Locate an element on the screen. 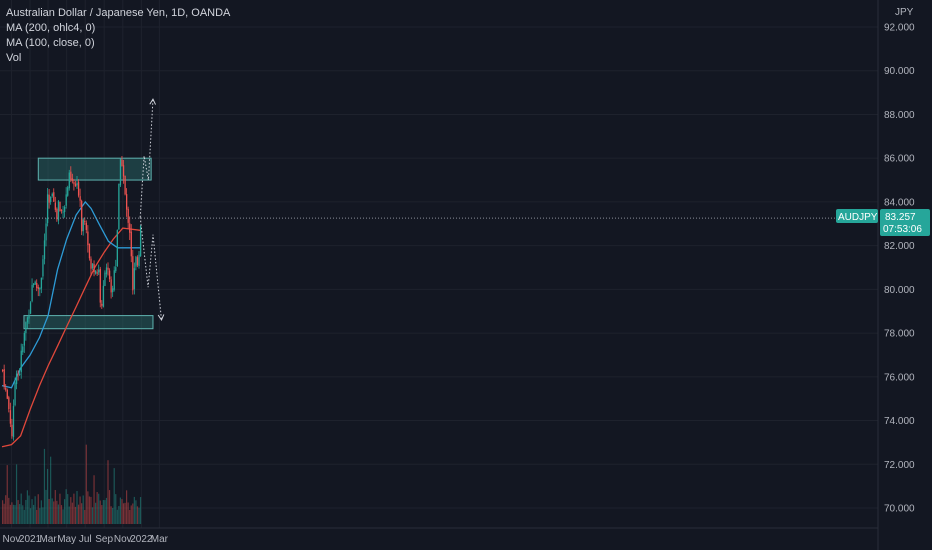 The height and width of the screenshot is (550, 932). ma200-legend: MA (200, ohlc4, 0) is located at coordinates (51, 28).